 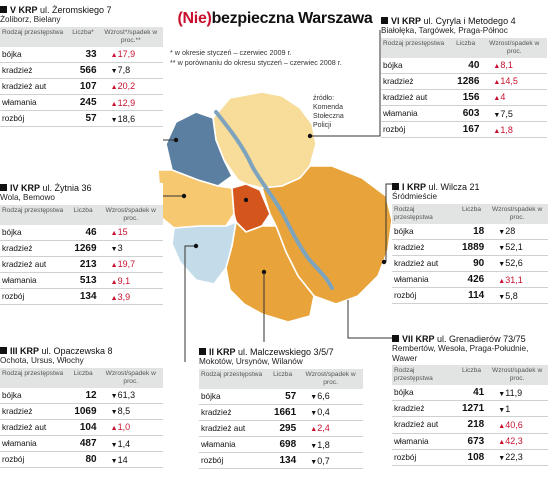 What do you see at coordinates (270, 271) in the screenshot?
I see `district-ii-krp` at bounding box center [270, 271].